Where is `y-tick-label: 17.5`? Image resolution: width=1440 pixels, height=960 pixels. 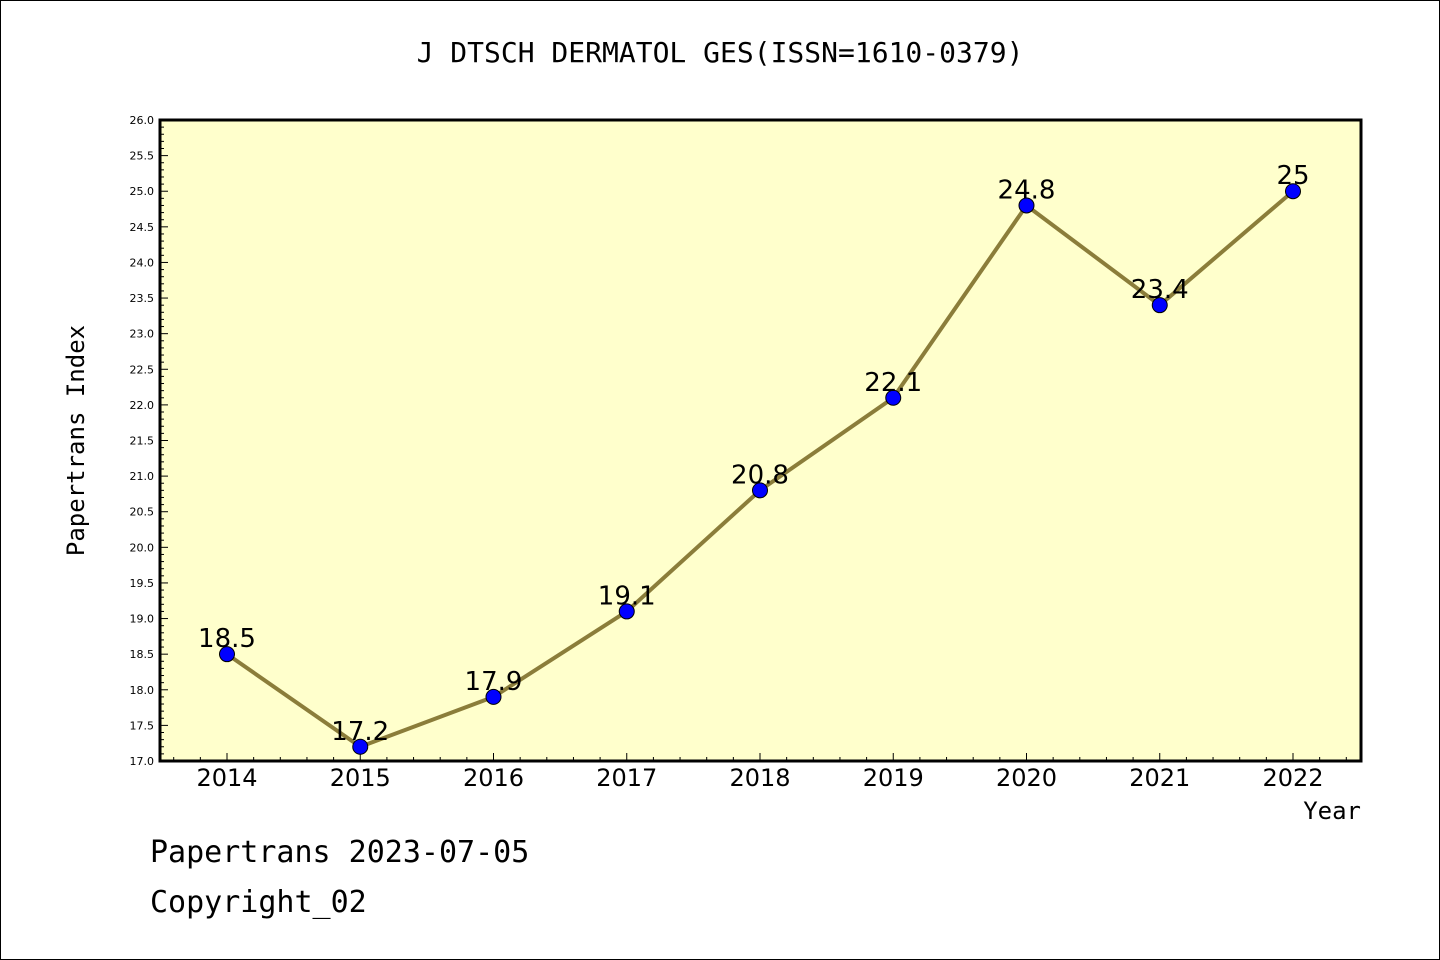 y-tick-label: 17.5 is located at coordinates (142, 725).